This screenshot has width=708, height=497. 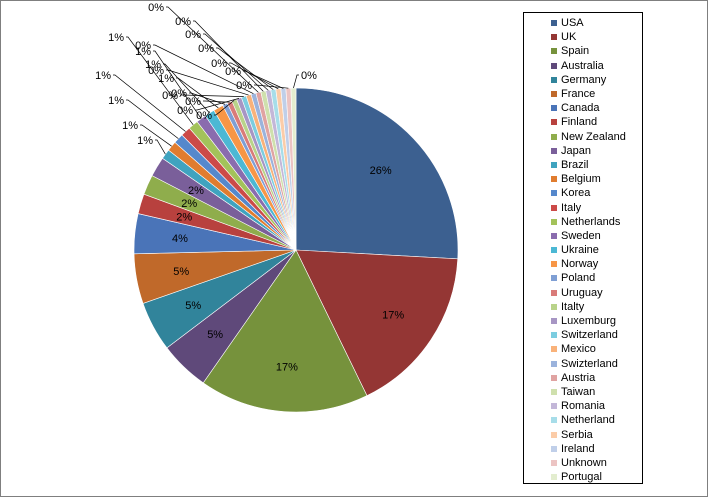 What do you see at coordinates (583, 193) in the screenshot?
I see `legend-item-korea: Korea` at bounding box center [583, 193].